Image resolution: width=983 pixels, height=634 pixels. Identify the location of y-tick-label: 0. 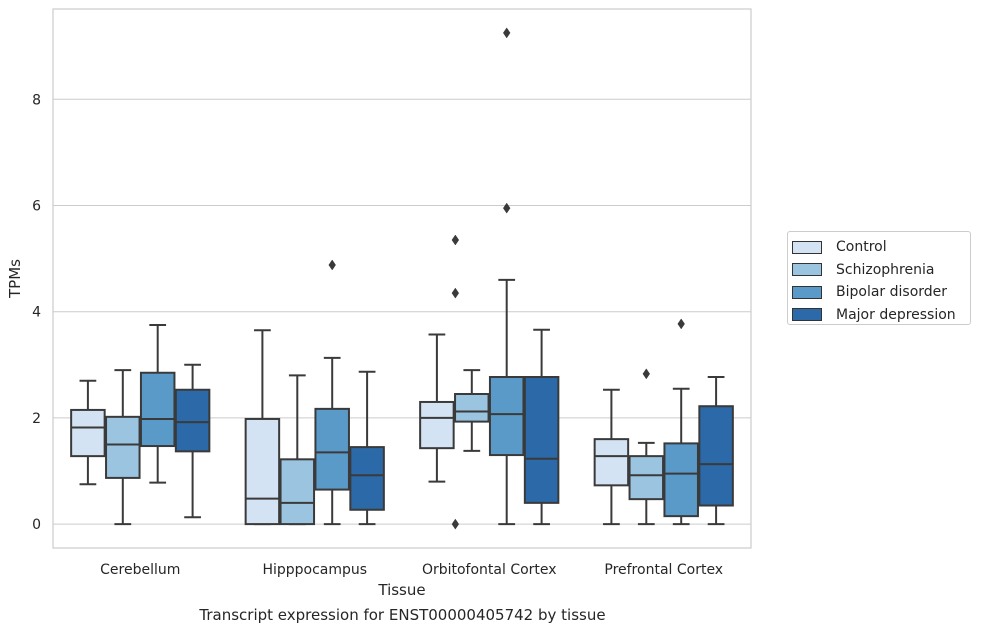
(36, 525).